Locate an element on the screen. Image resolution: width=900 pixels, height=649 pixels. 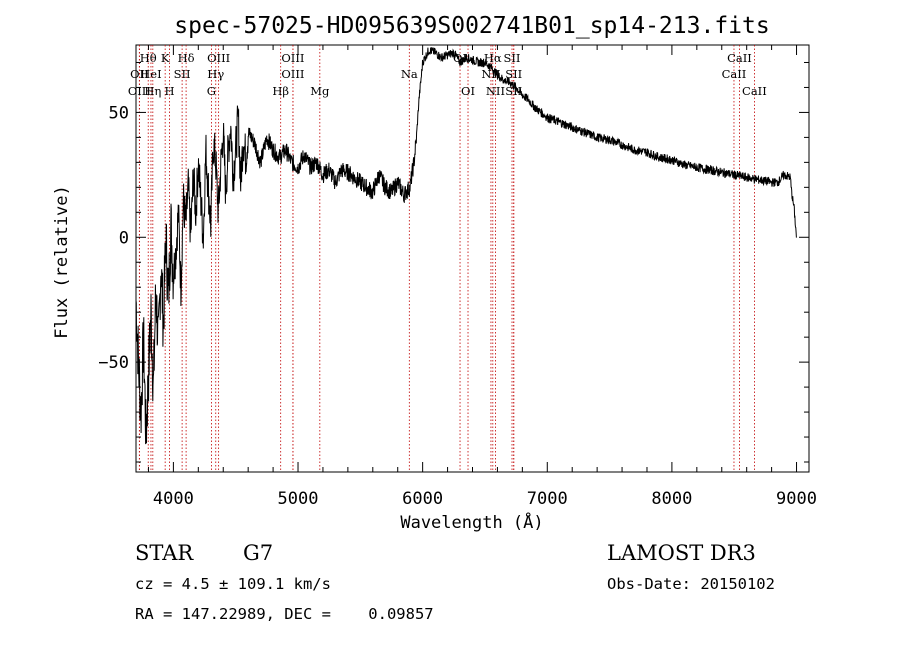
line-label: G is located at coordinates (211, 91).